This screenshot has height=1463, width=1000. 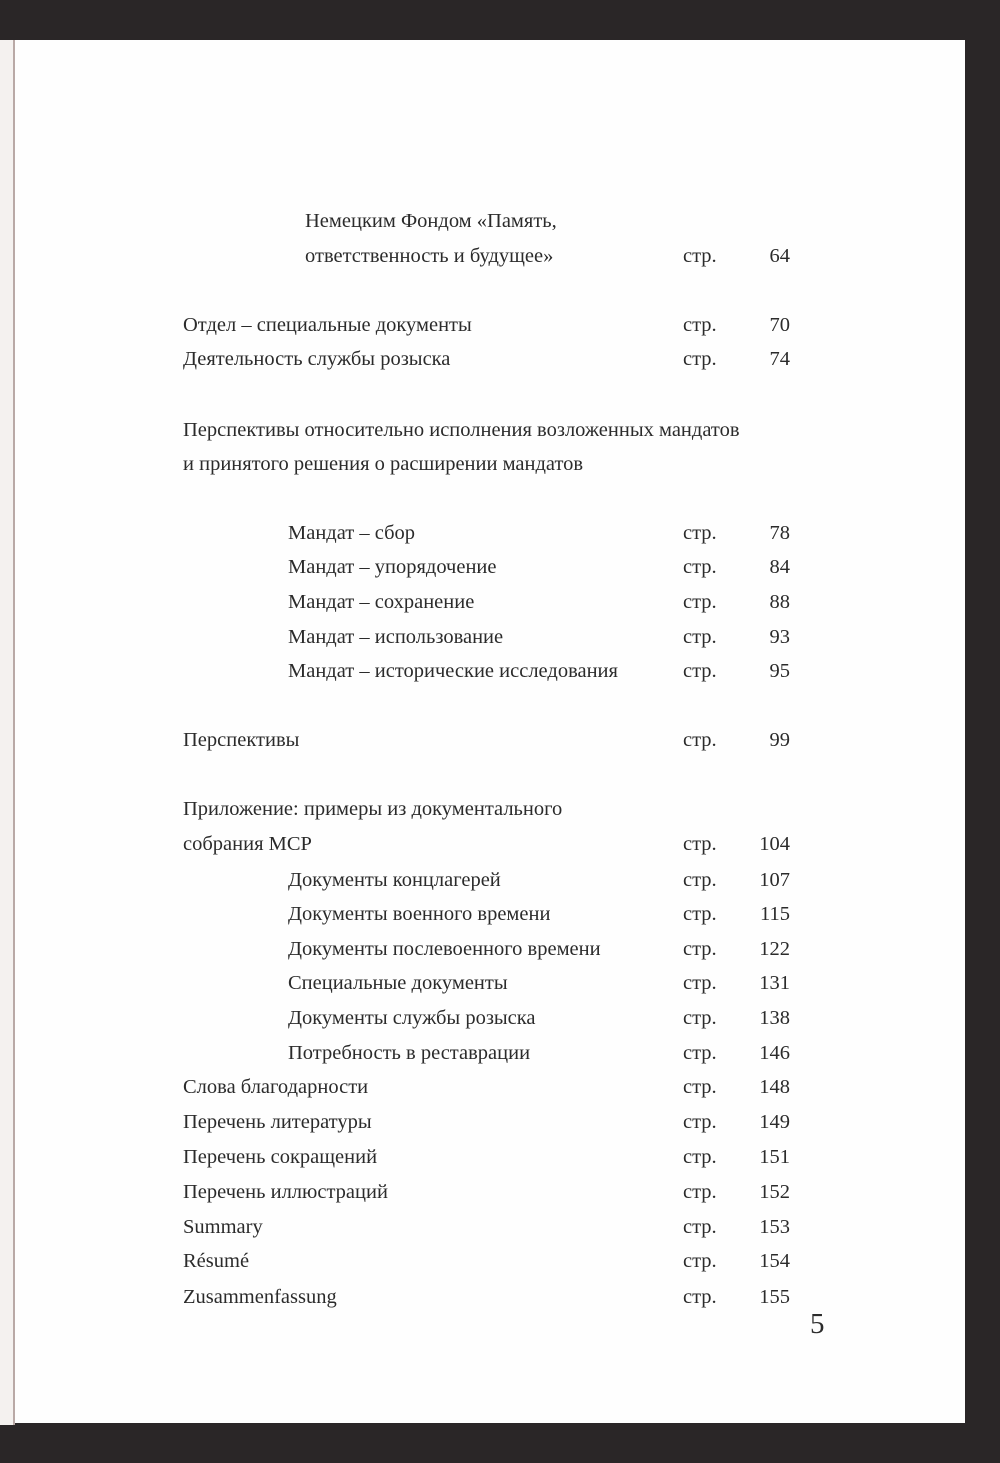 What do you see at coordinates (490, 1157) in the screenshot?
I see `toc-entry: Перечень сокращений стр. 151` at bounding box center [490, 1157].